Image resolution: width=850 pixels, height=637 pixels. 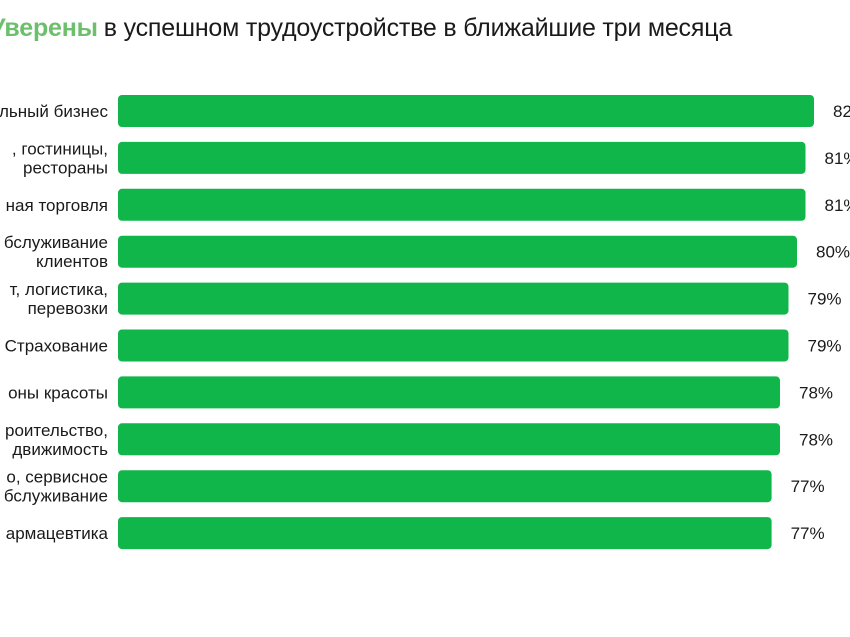 I want to click on category-label: т, логистика, перевозки, so click(x=59, y=299).